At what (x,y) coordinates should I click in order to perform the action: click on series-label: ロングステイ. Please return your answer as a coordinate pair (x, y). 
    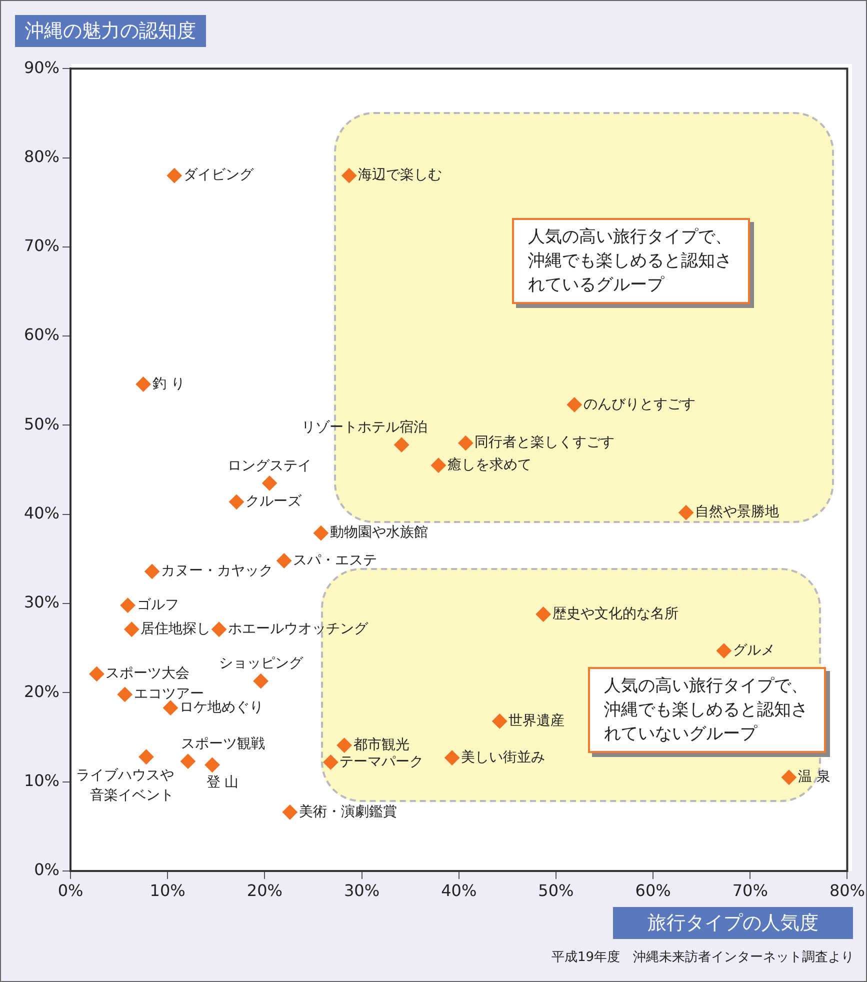
    Looking at the image, I should click on (270, 466).